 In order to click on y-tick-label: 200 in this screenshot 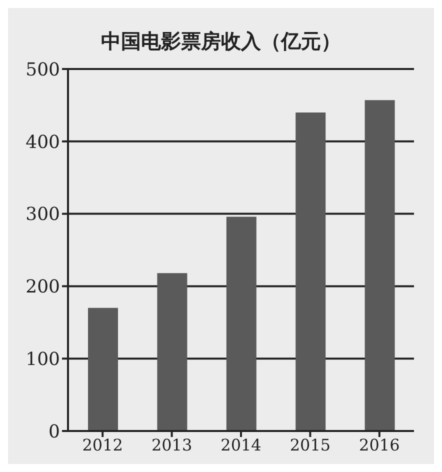, I will do `click(43, 287)`.